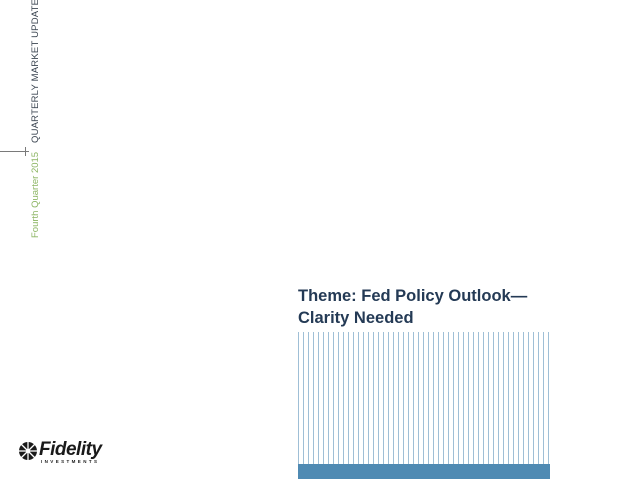 This screenshot has height=480, width=640. Describe the element at coordinates (35, 71) in the screenshot. I see `report-series-title: QUARTERLY MARKET UPDATE` at that location.